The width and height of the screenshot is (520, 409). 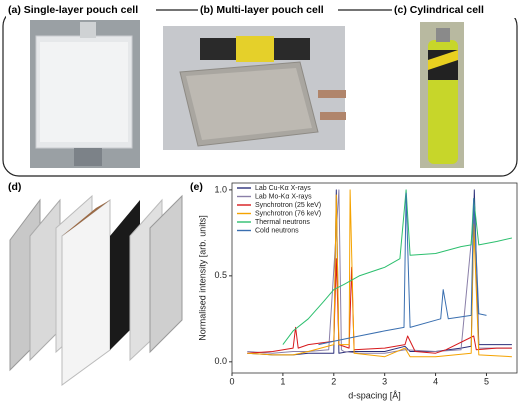 I want to click on legend-label: Synchrotron (76 keV), so click(x=288, y=213).